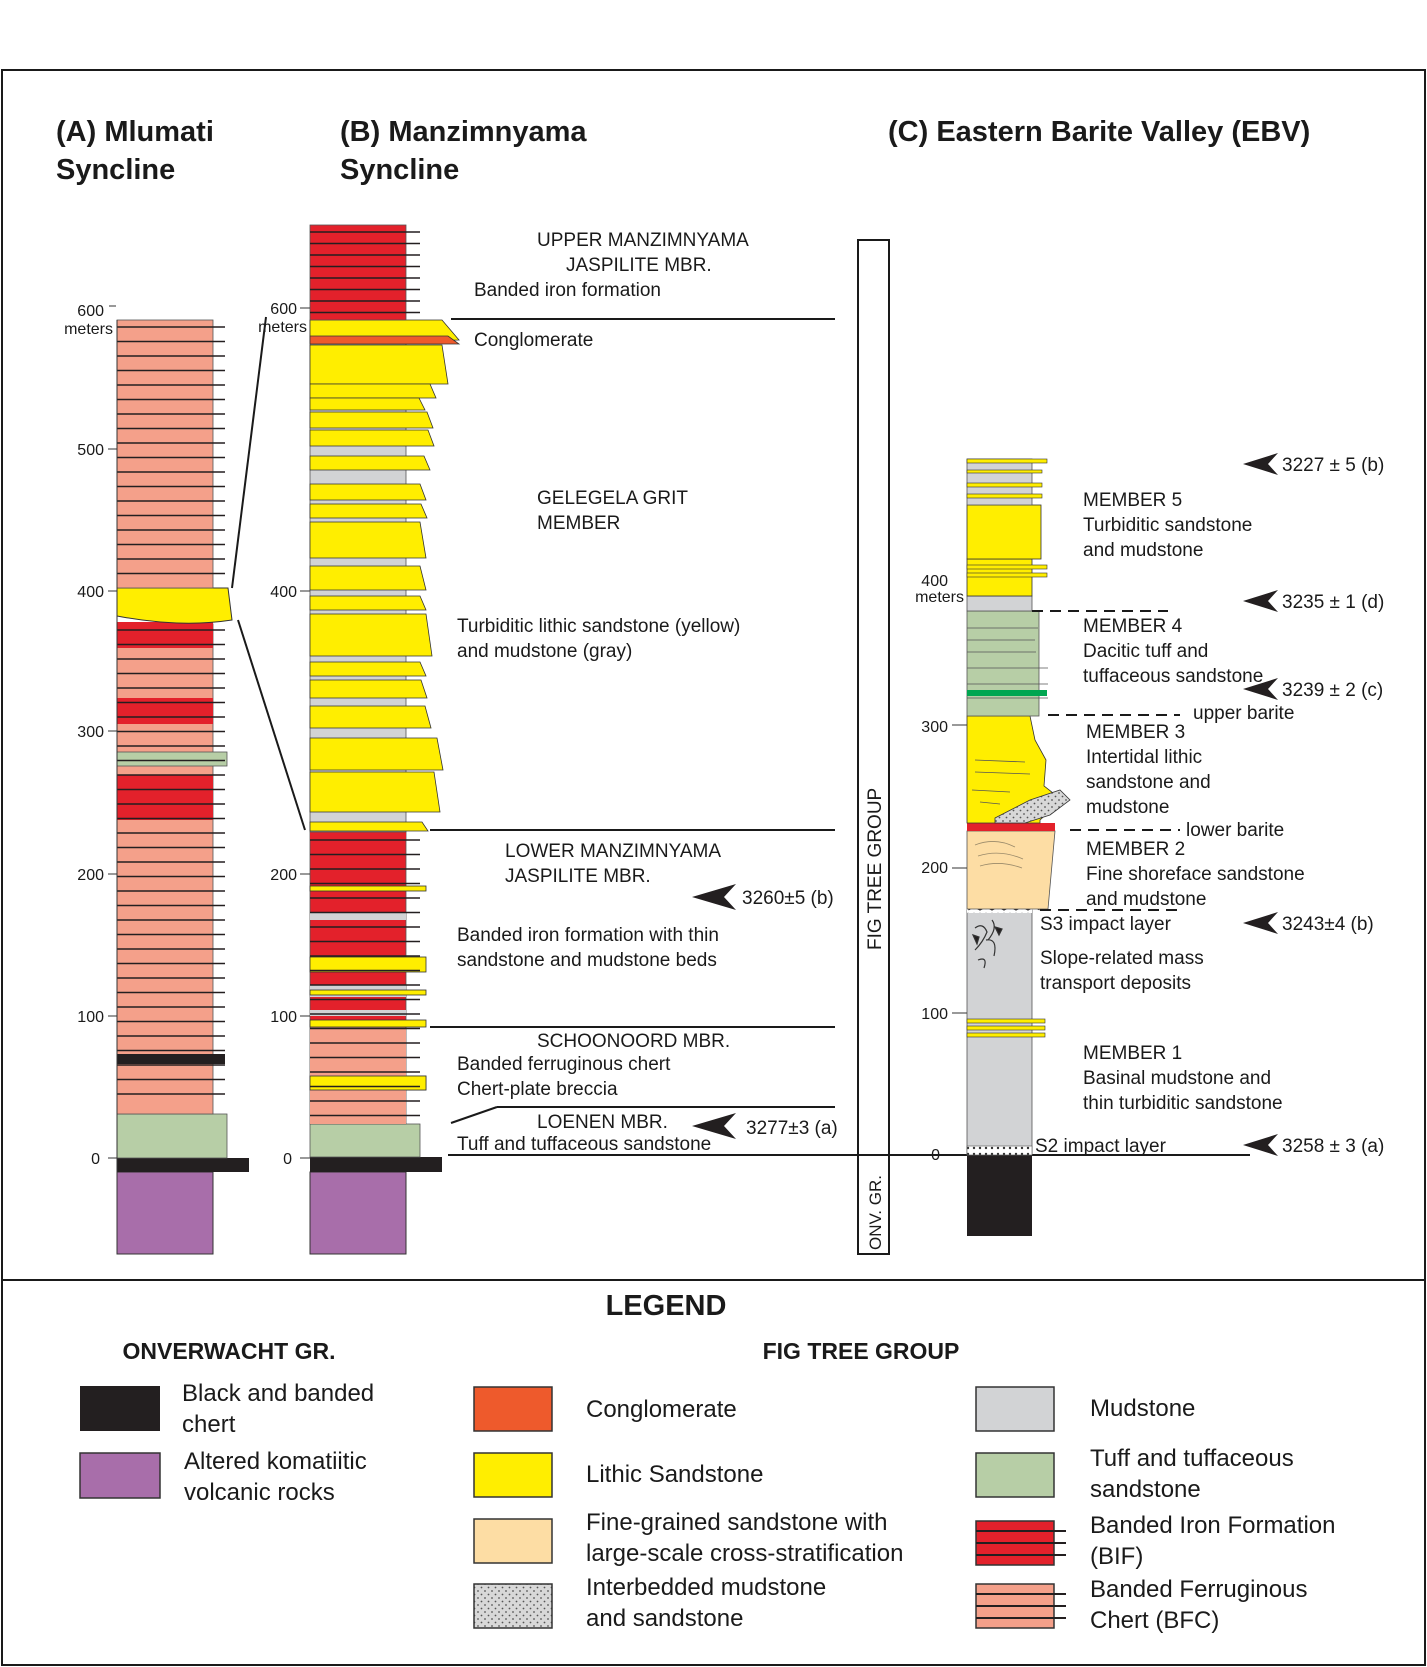  What do you see at coordinates (1127, 807) in the screenshot?
I see `c-m3-line4: mudstone` at bounding box center [1127, 807].